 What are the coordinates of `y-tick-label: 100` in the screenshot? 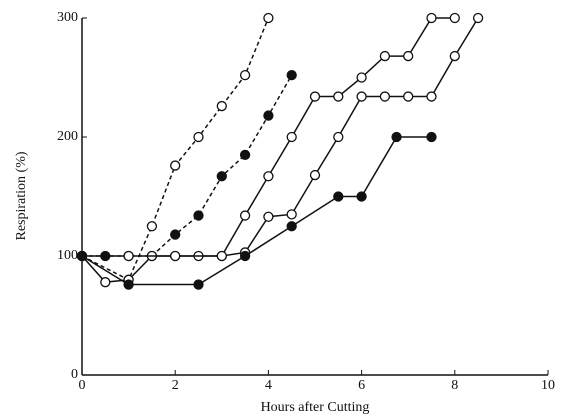 It's located at (67, 255).